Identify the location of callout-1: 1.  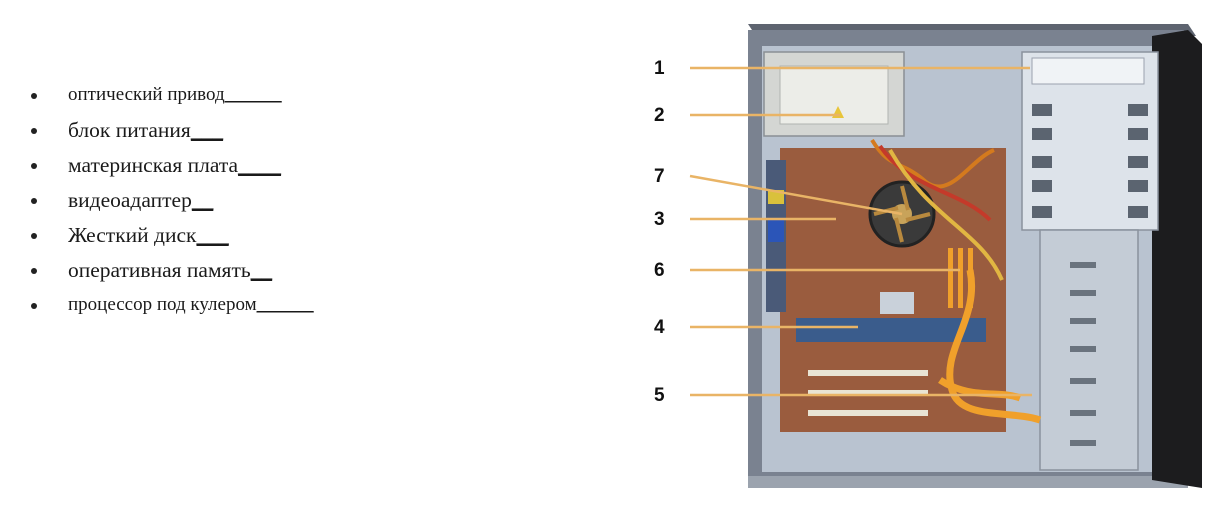
(842, 68).